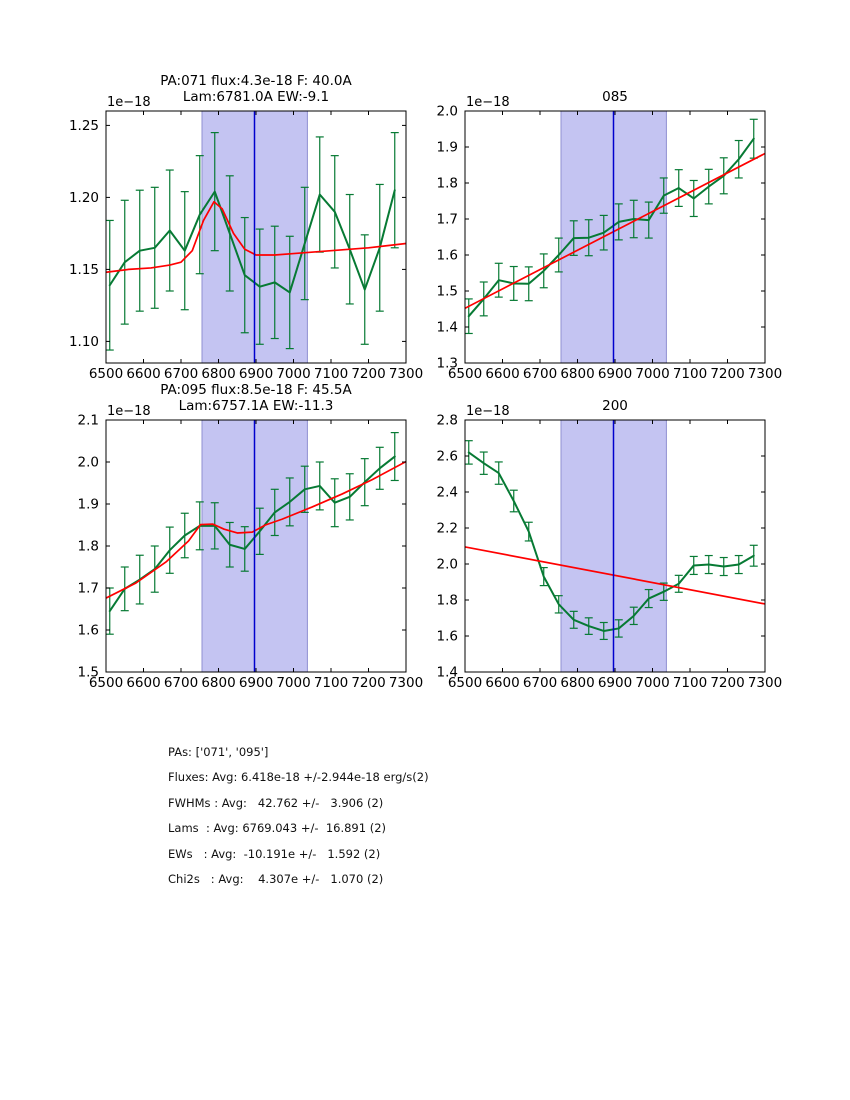 The height and width of the screenshot is (1100, 850). What do you see at coordinates (84, 342) in the screenshot?
I see `y-tick-label: 1.10` at bounding box center [84, 342].